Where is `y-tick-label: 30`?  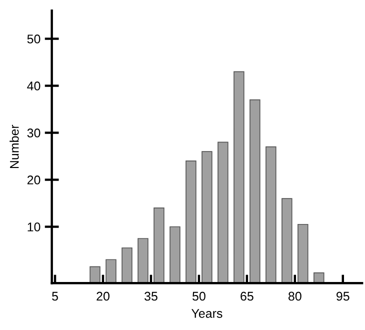 y-tick-label: 30 is located at coordinates (33, 133).